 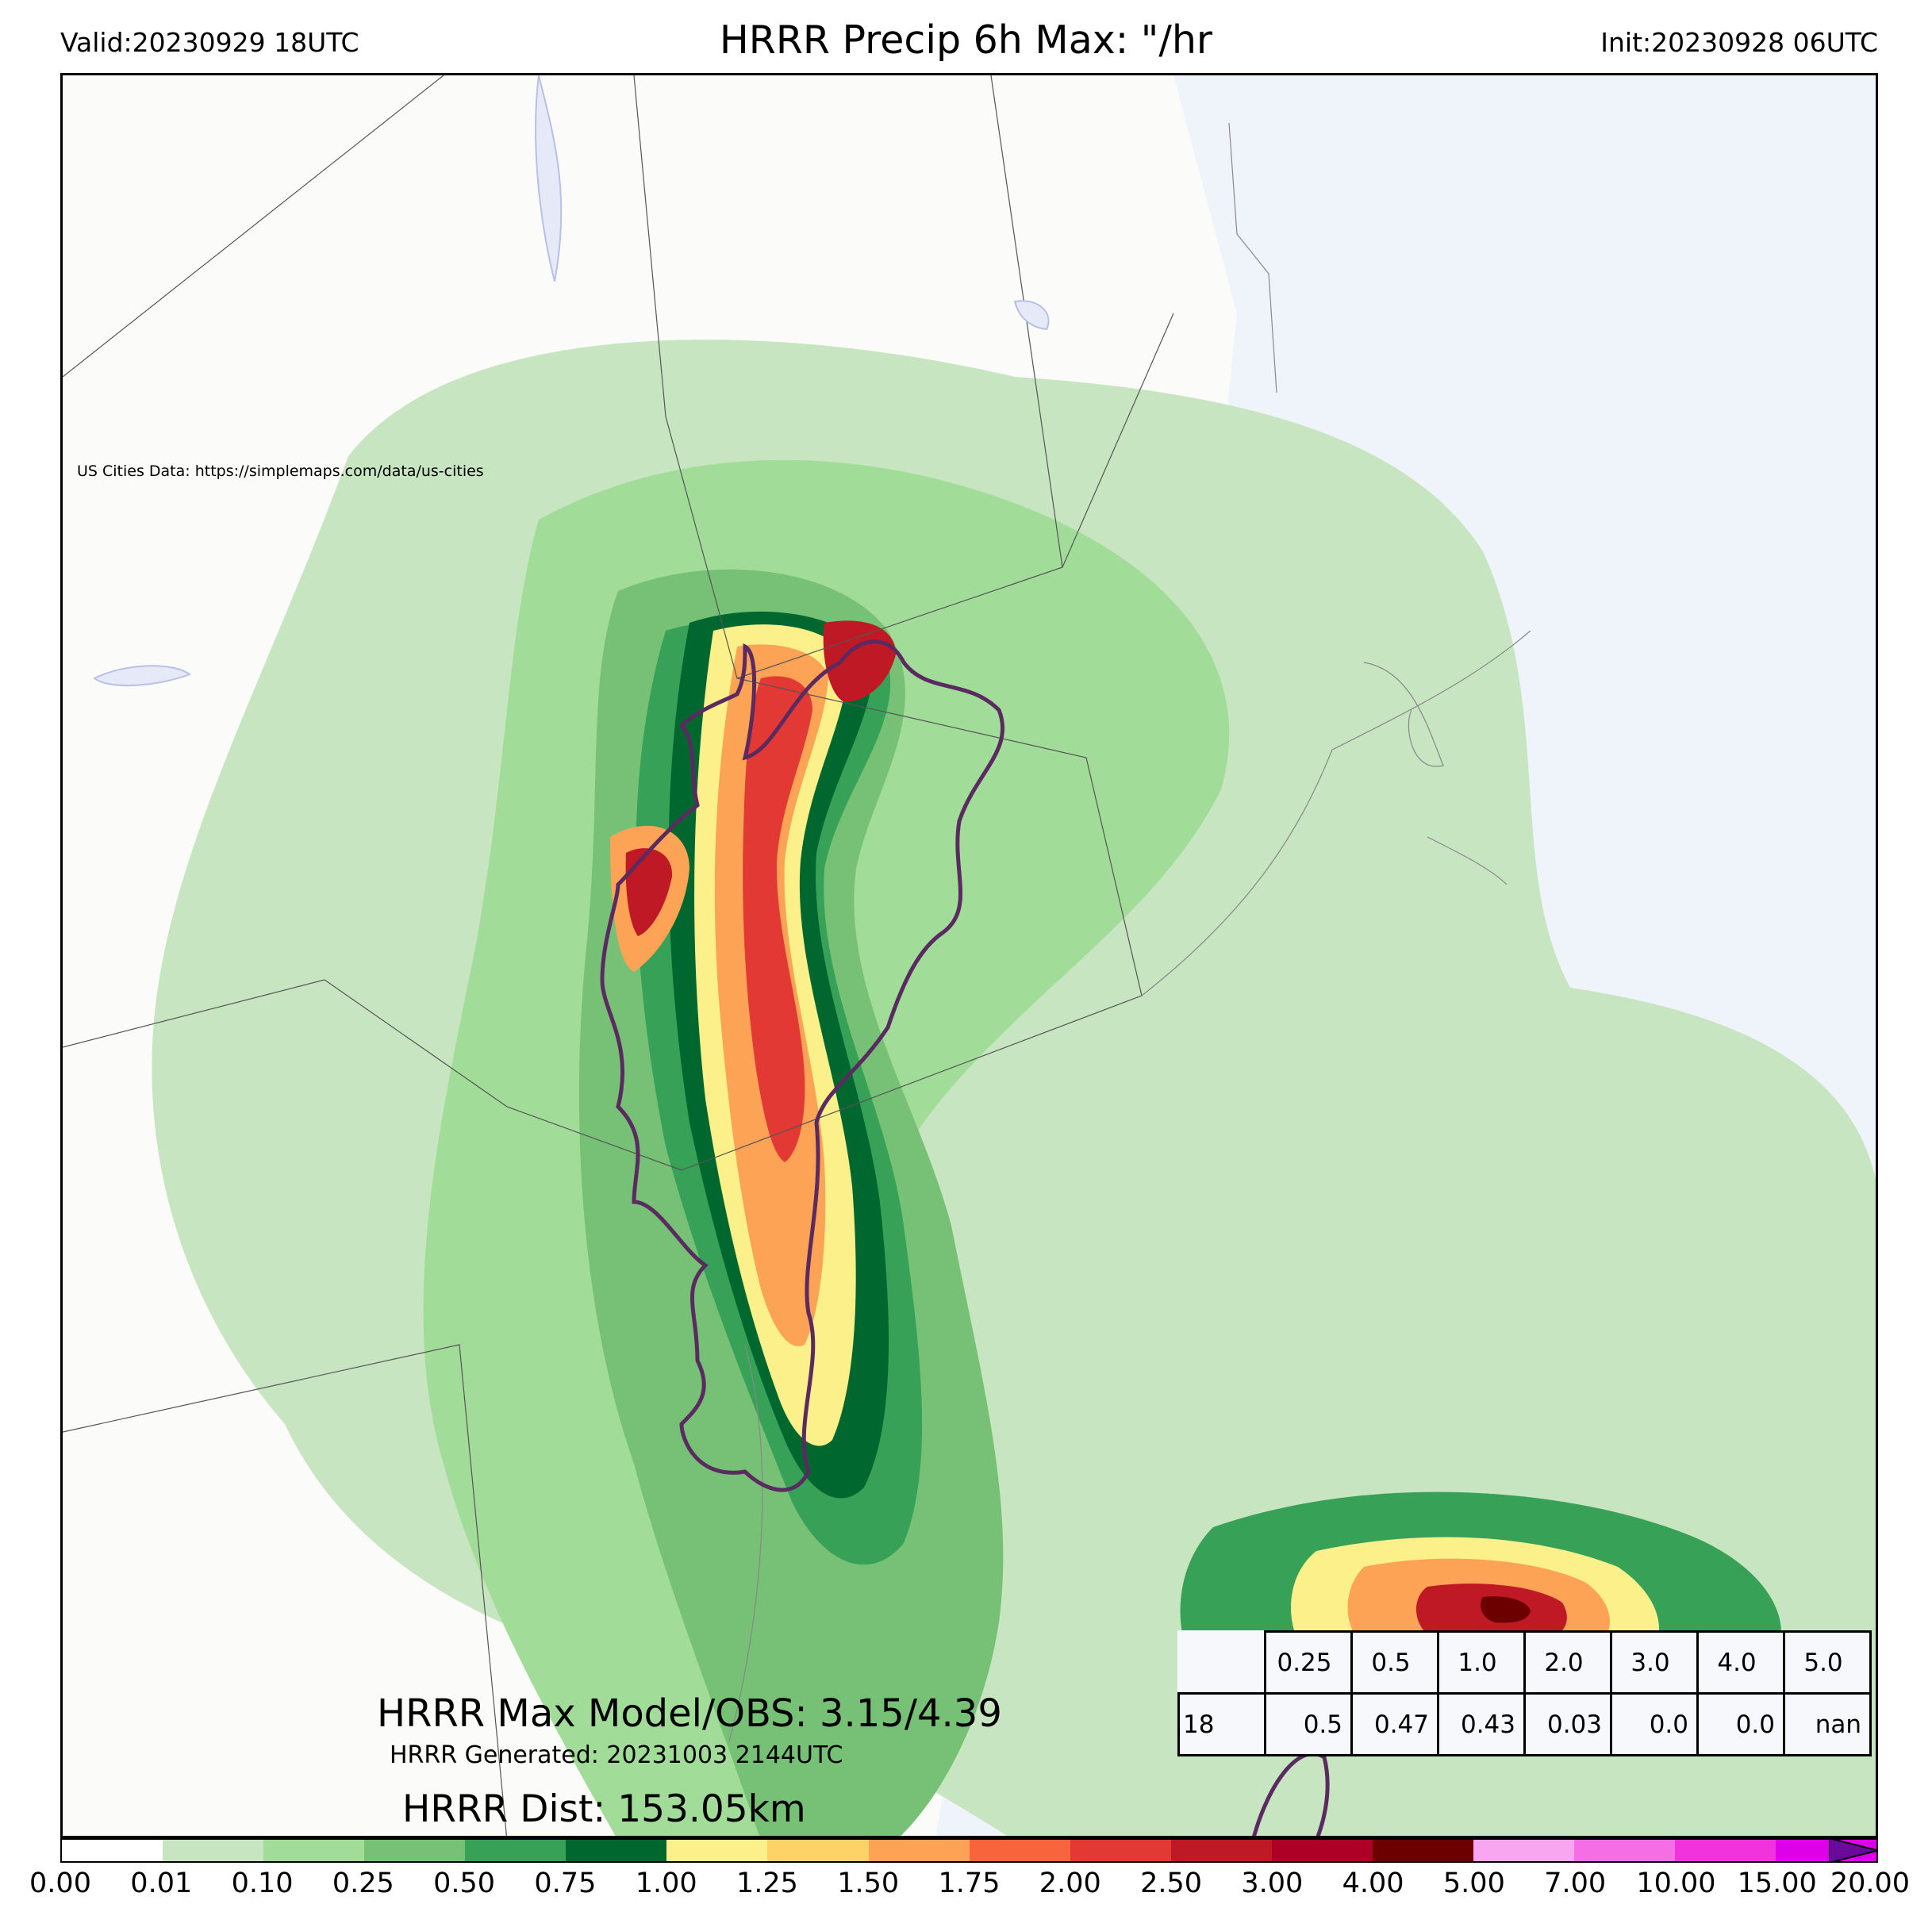 I want to click on colorbar-extend-arrow, so click(x=1853, y=1850).